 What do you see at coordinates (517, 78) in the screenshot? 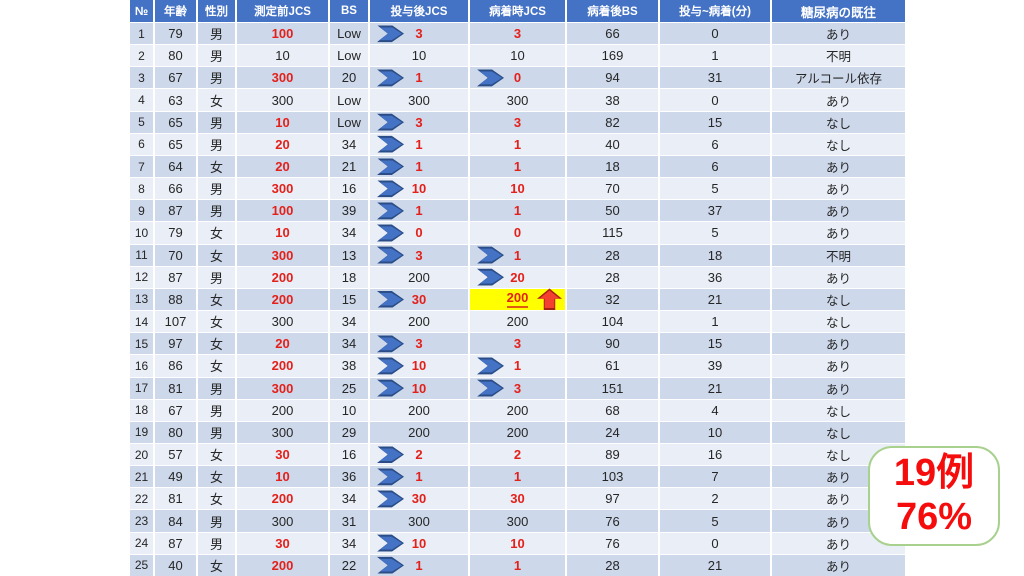
I see `cell-arrival-jcs-value: 0` at bounding box center [517, 78].